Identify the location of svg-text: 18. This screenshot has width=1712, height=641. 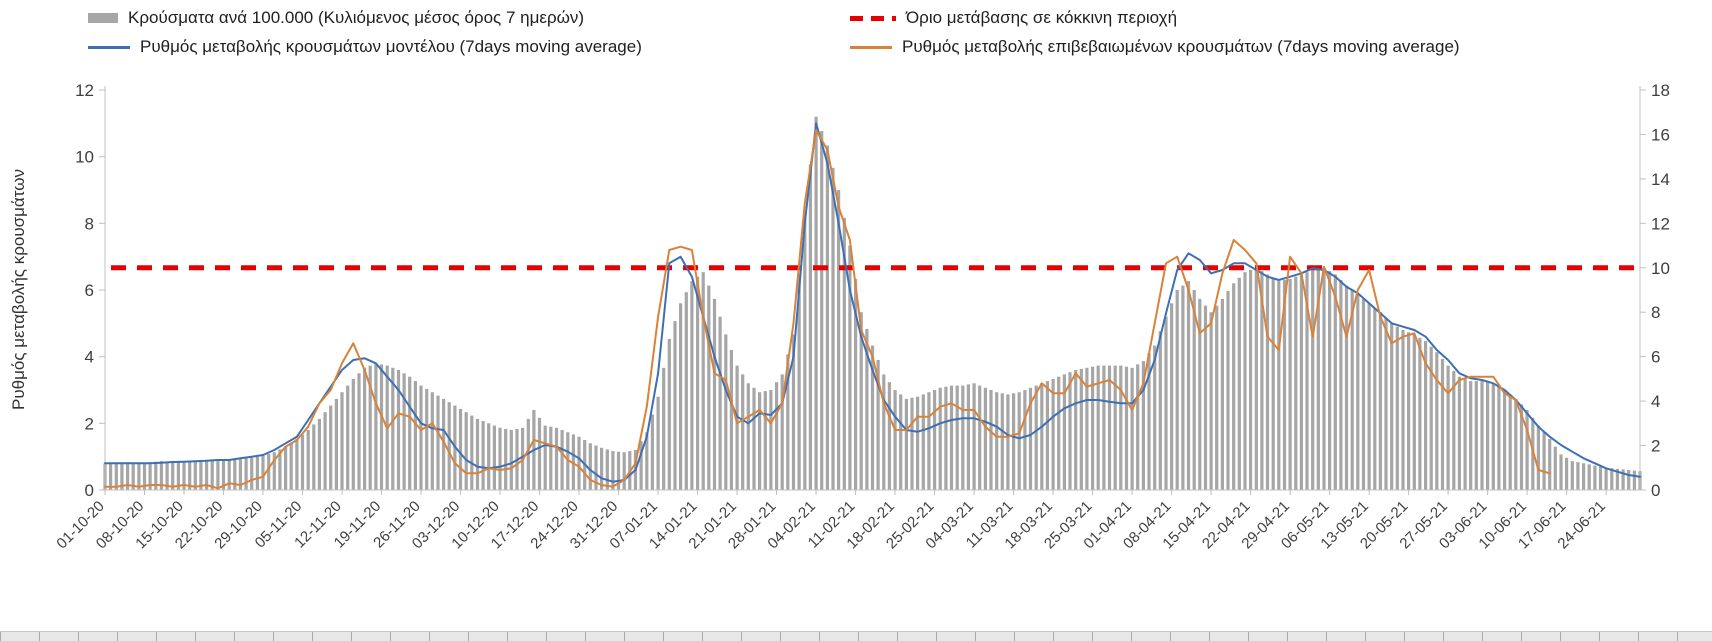
(1660, 90).